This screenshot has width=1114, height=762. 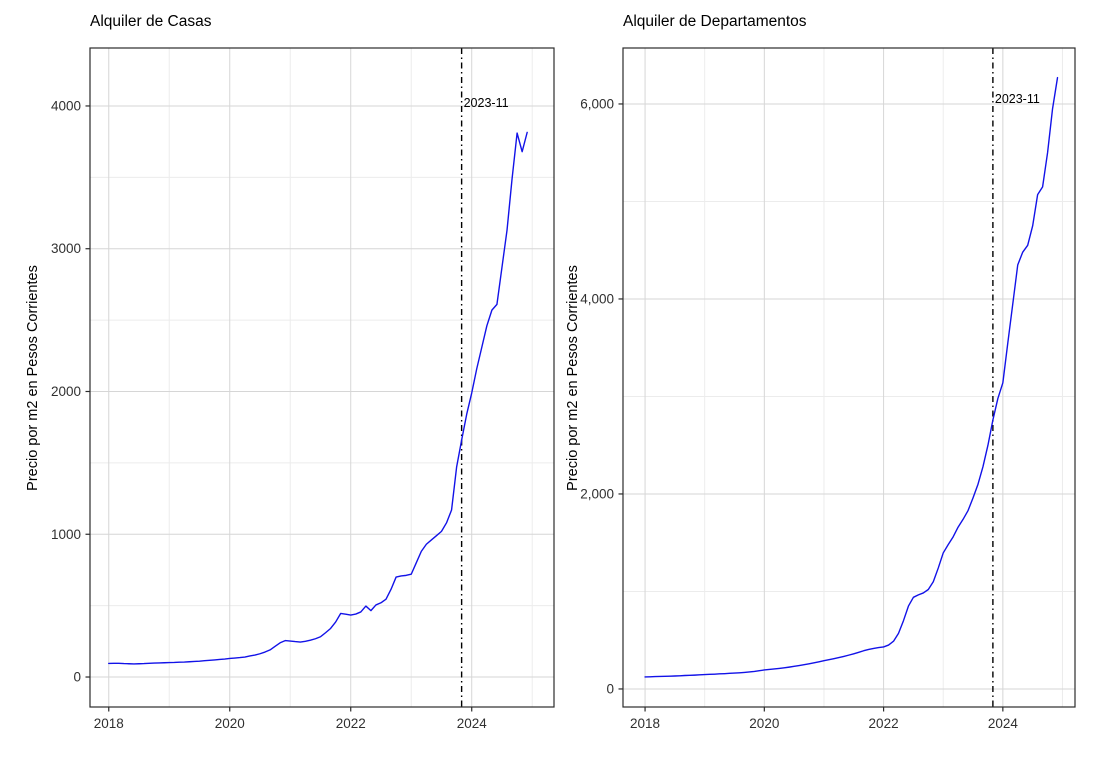 What do you see at coordinates (1017, 99) in the screenshot?
I see `departamentos-reference-date-label: 2023-11` at bounding box center [1017, 99].